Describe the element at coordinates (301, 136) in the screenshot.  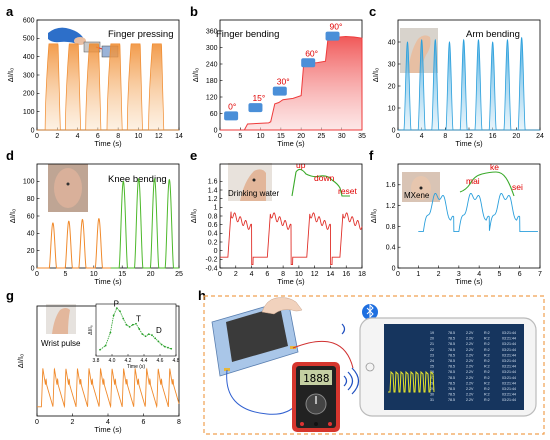
I see `xtick-label-b-4: 20` at that location.